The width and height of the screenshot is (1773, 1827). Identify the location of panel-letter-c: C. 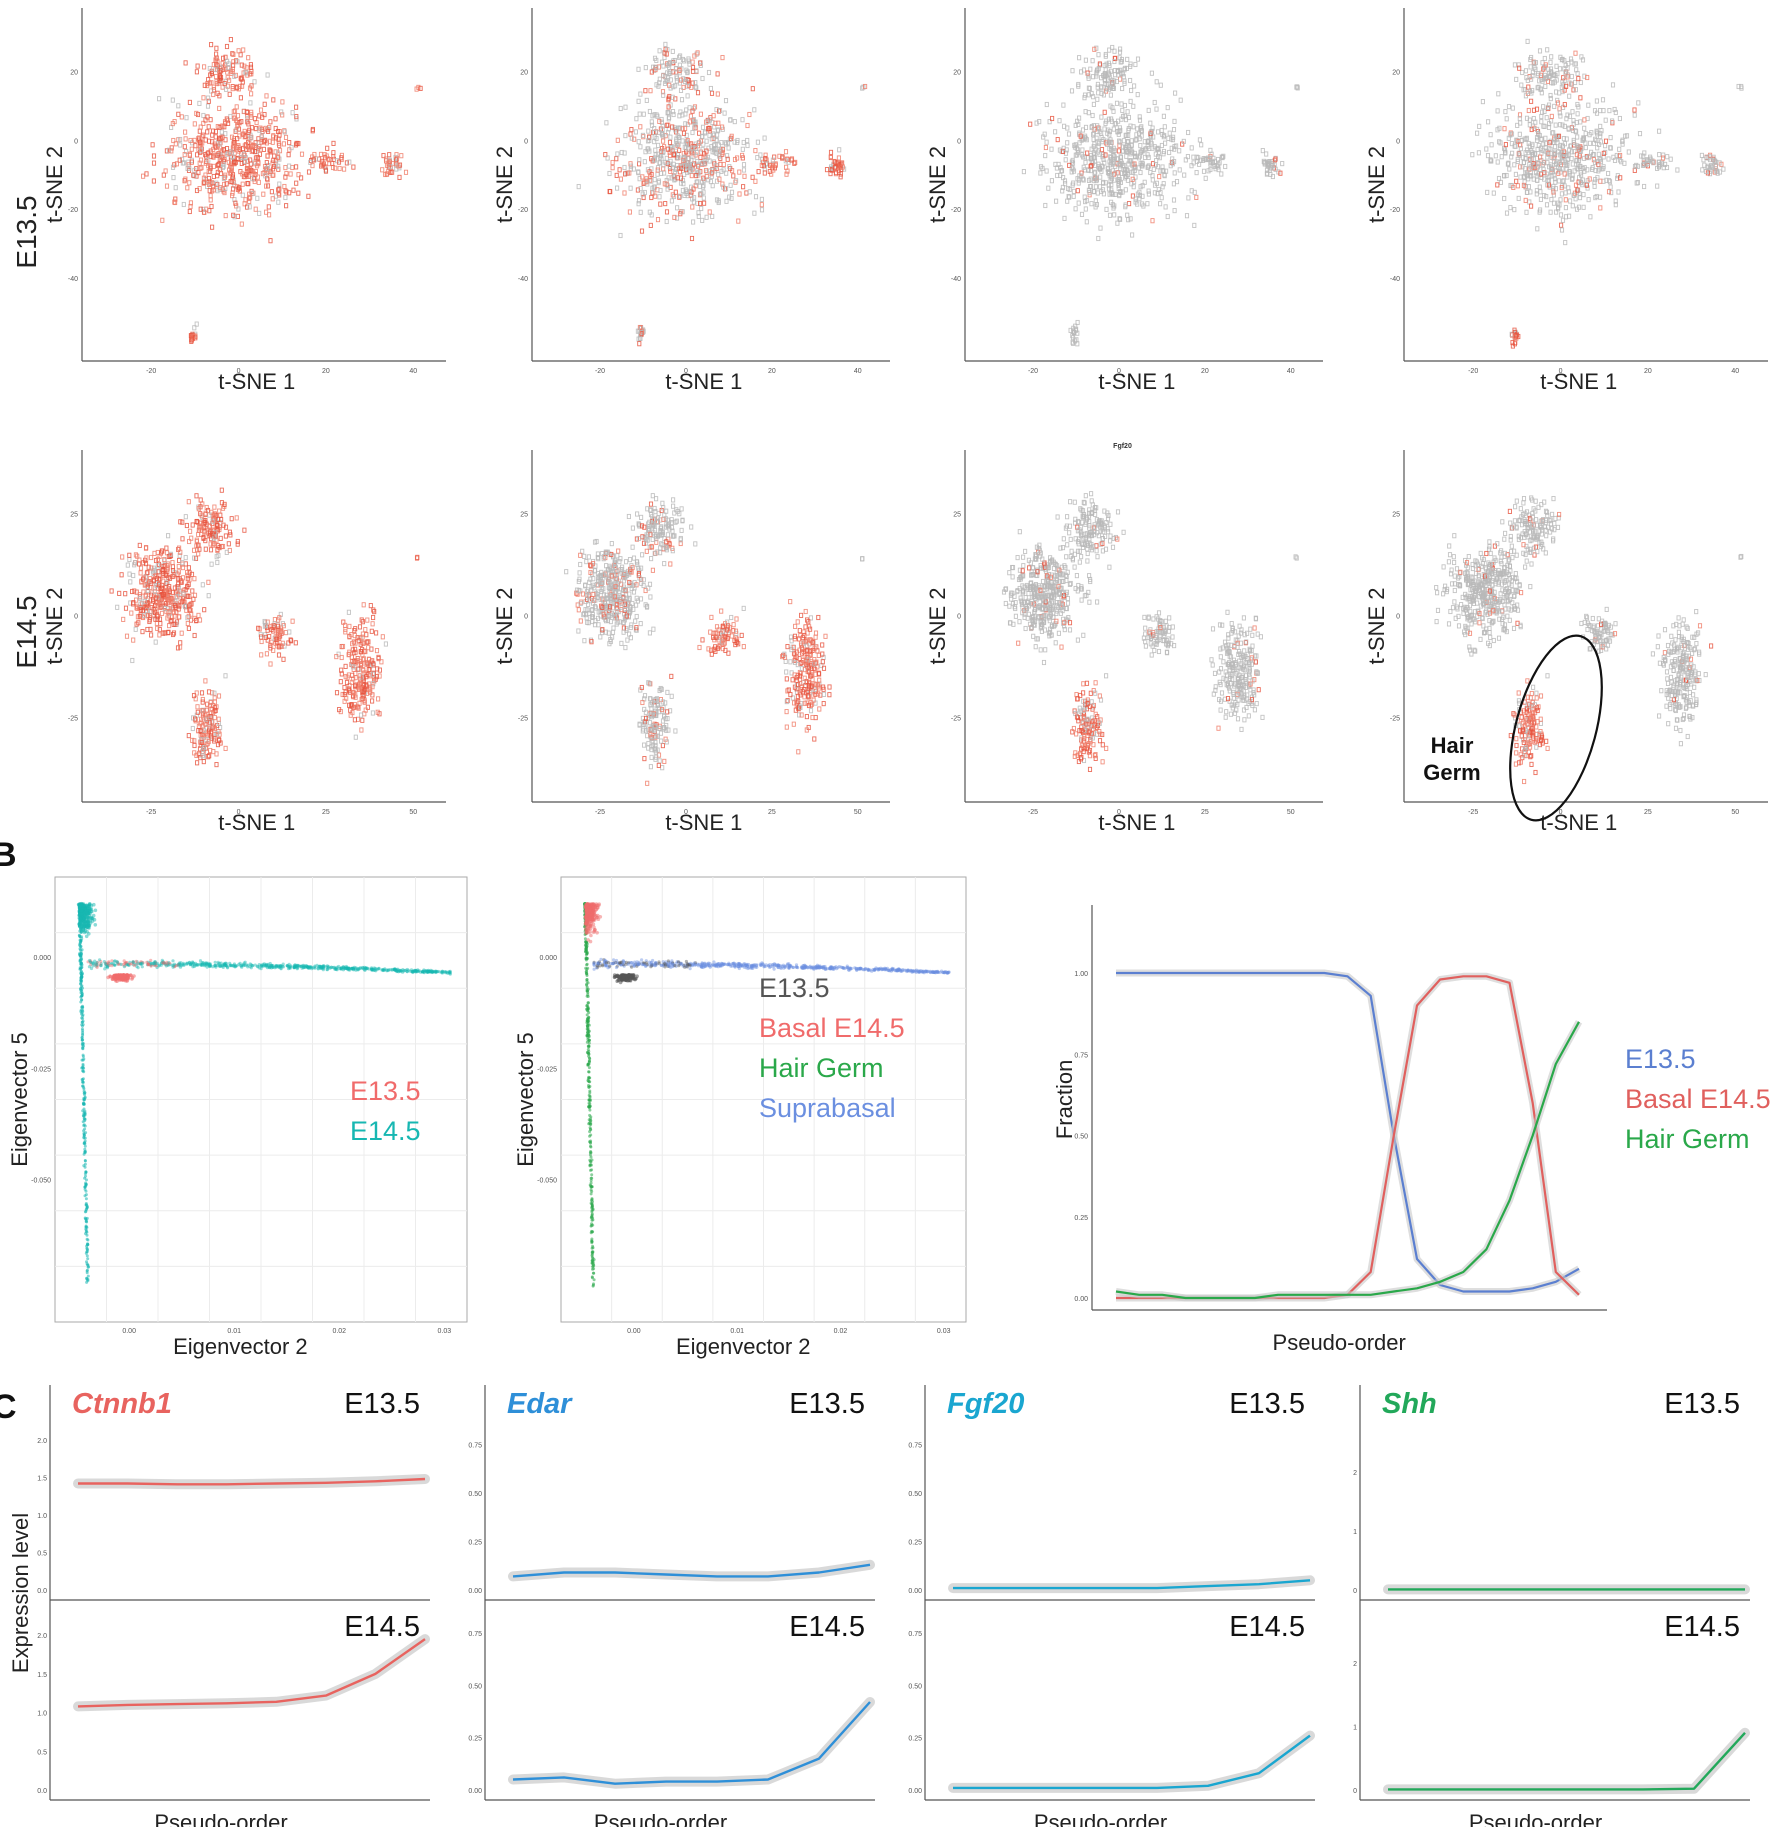
(8, 1407).